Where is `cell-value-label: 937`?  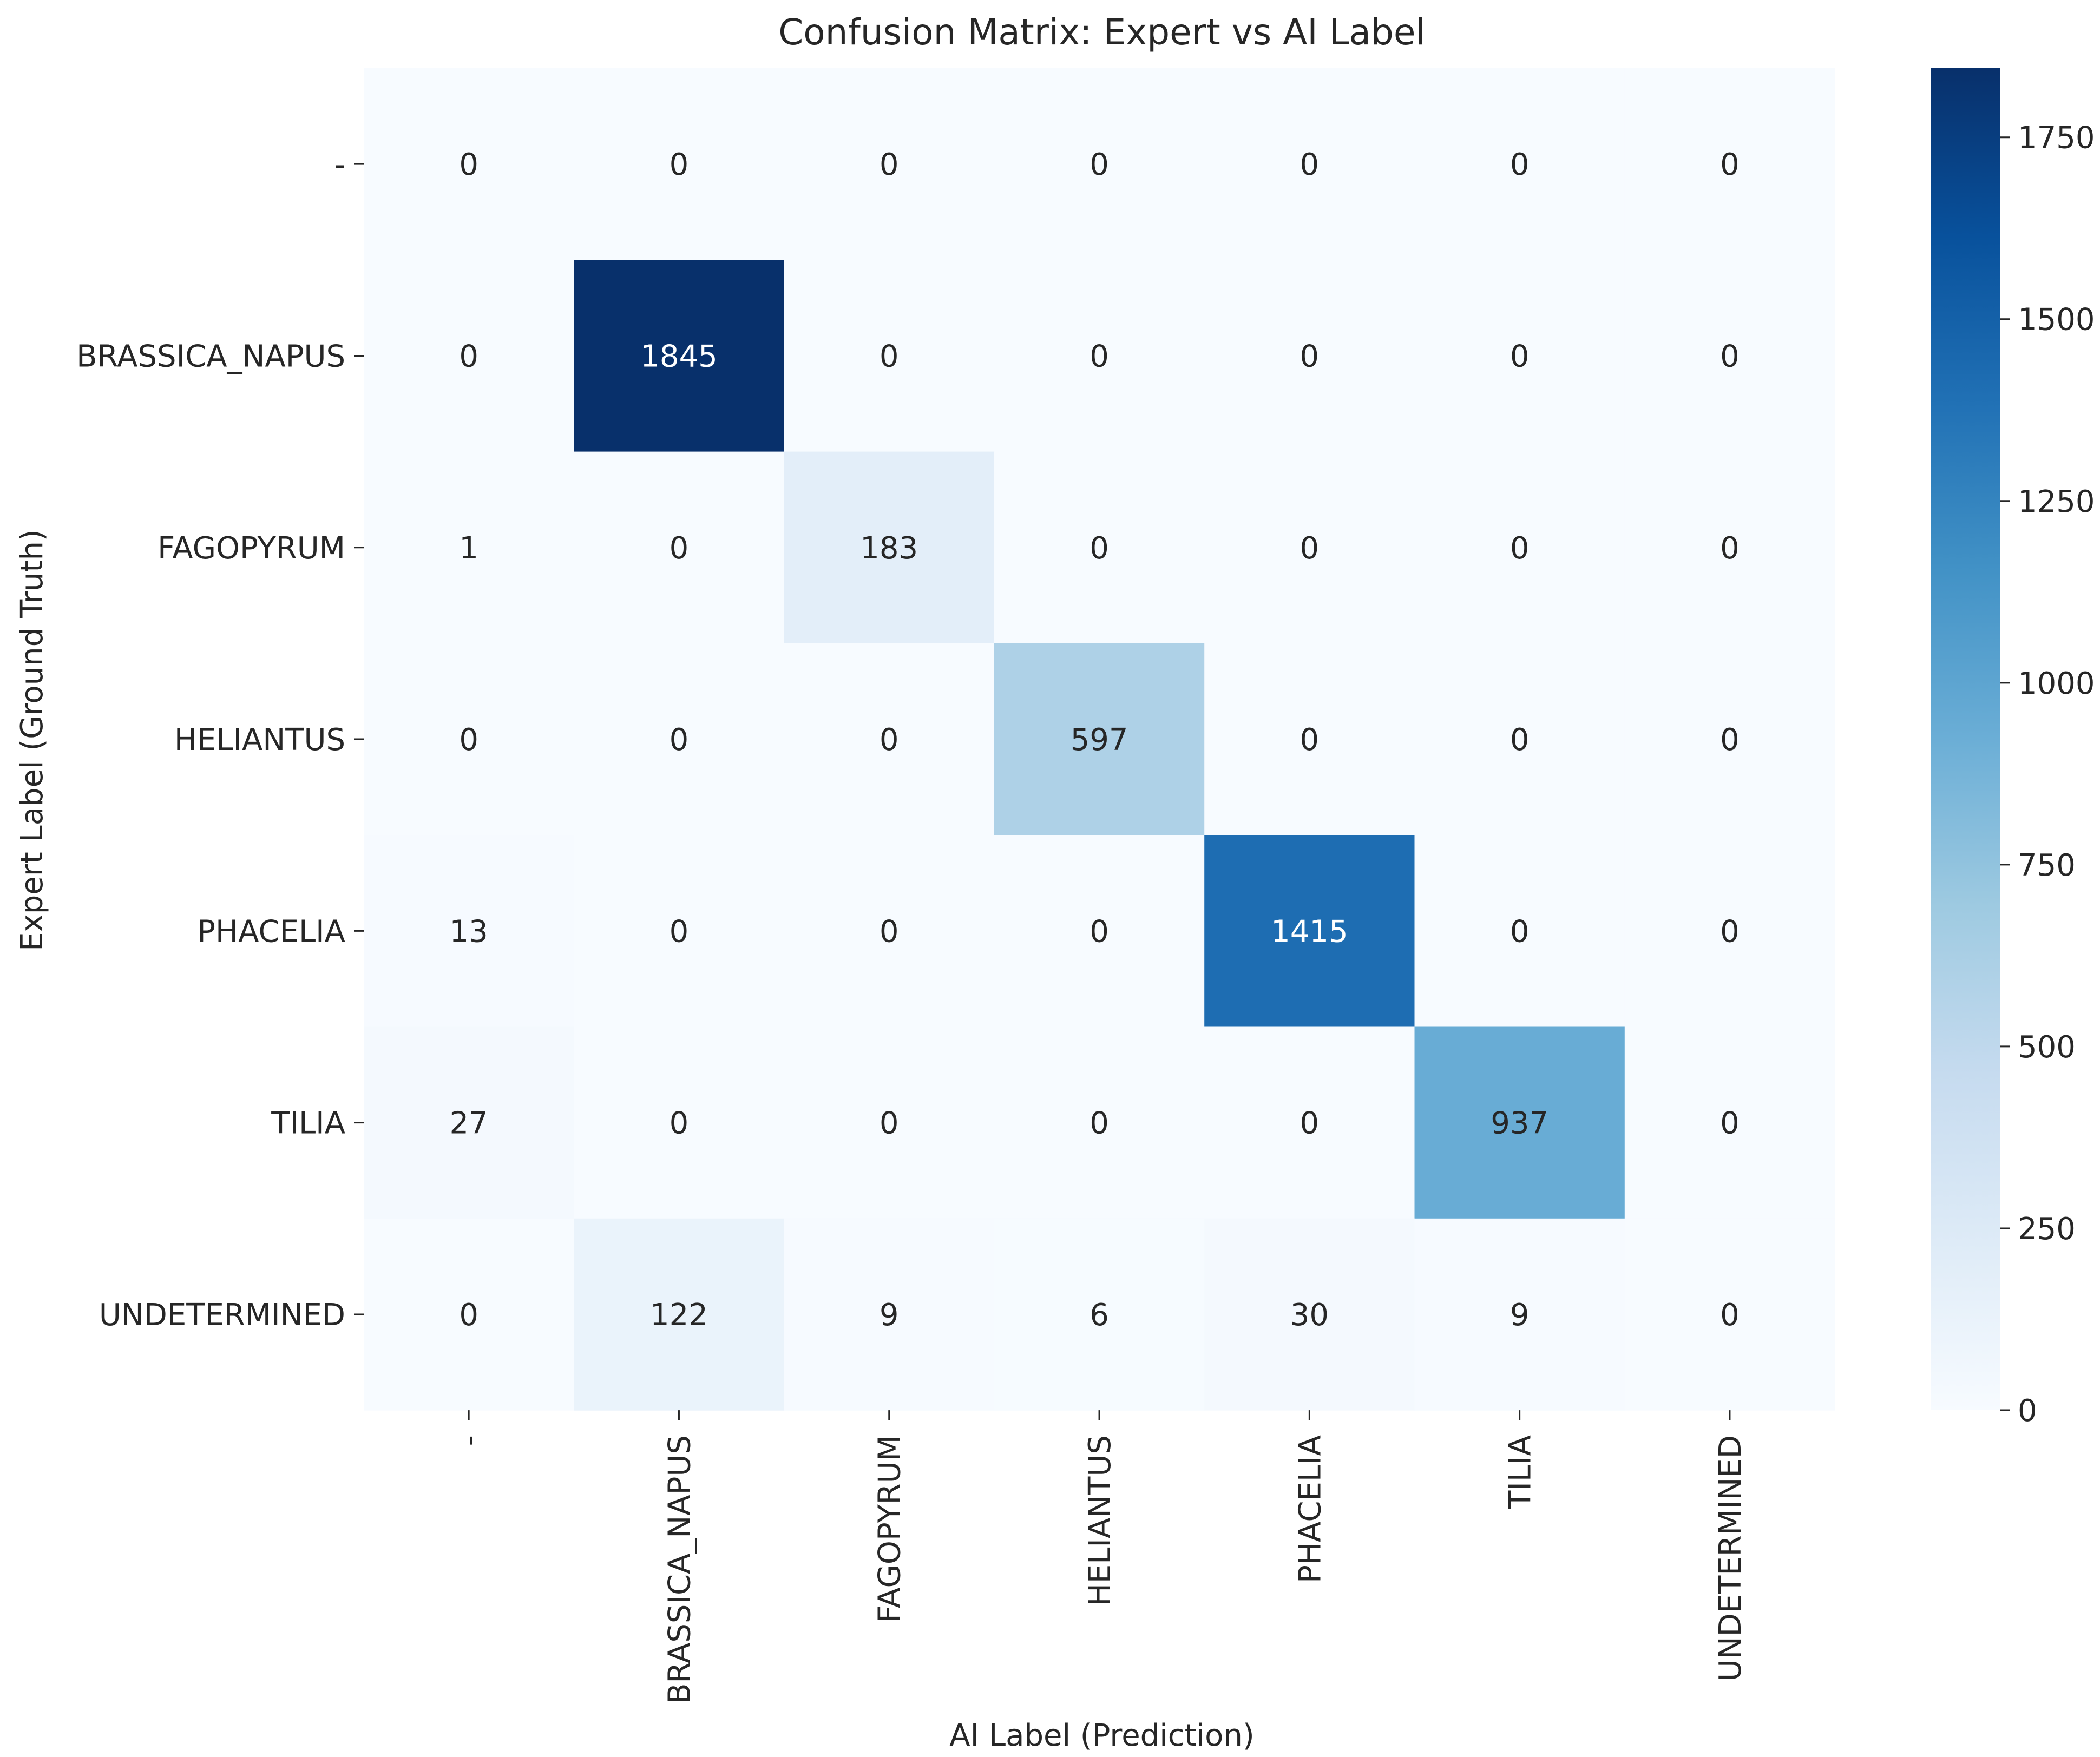
cell-value-label: 937 is located at coordinates (1519, 1123).